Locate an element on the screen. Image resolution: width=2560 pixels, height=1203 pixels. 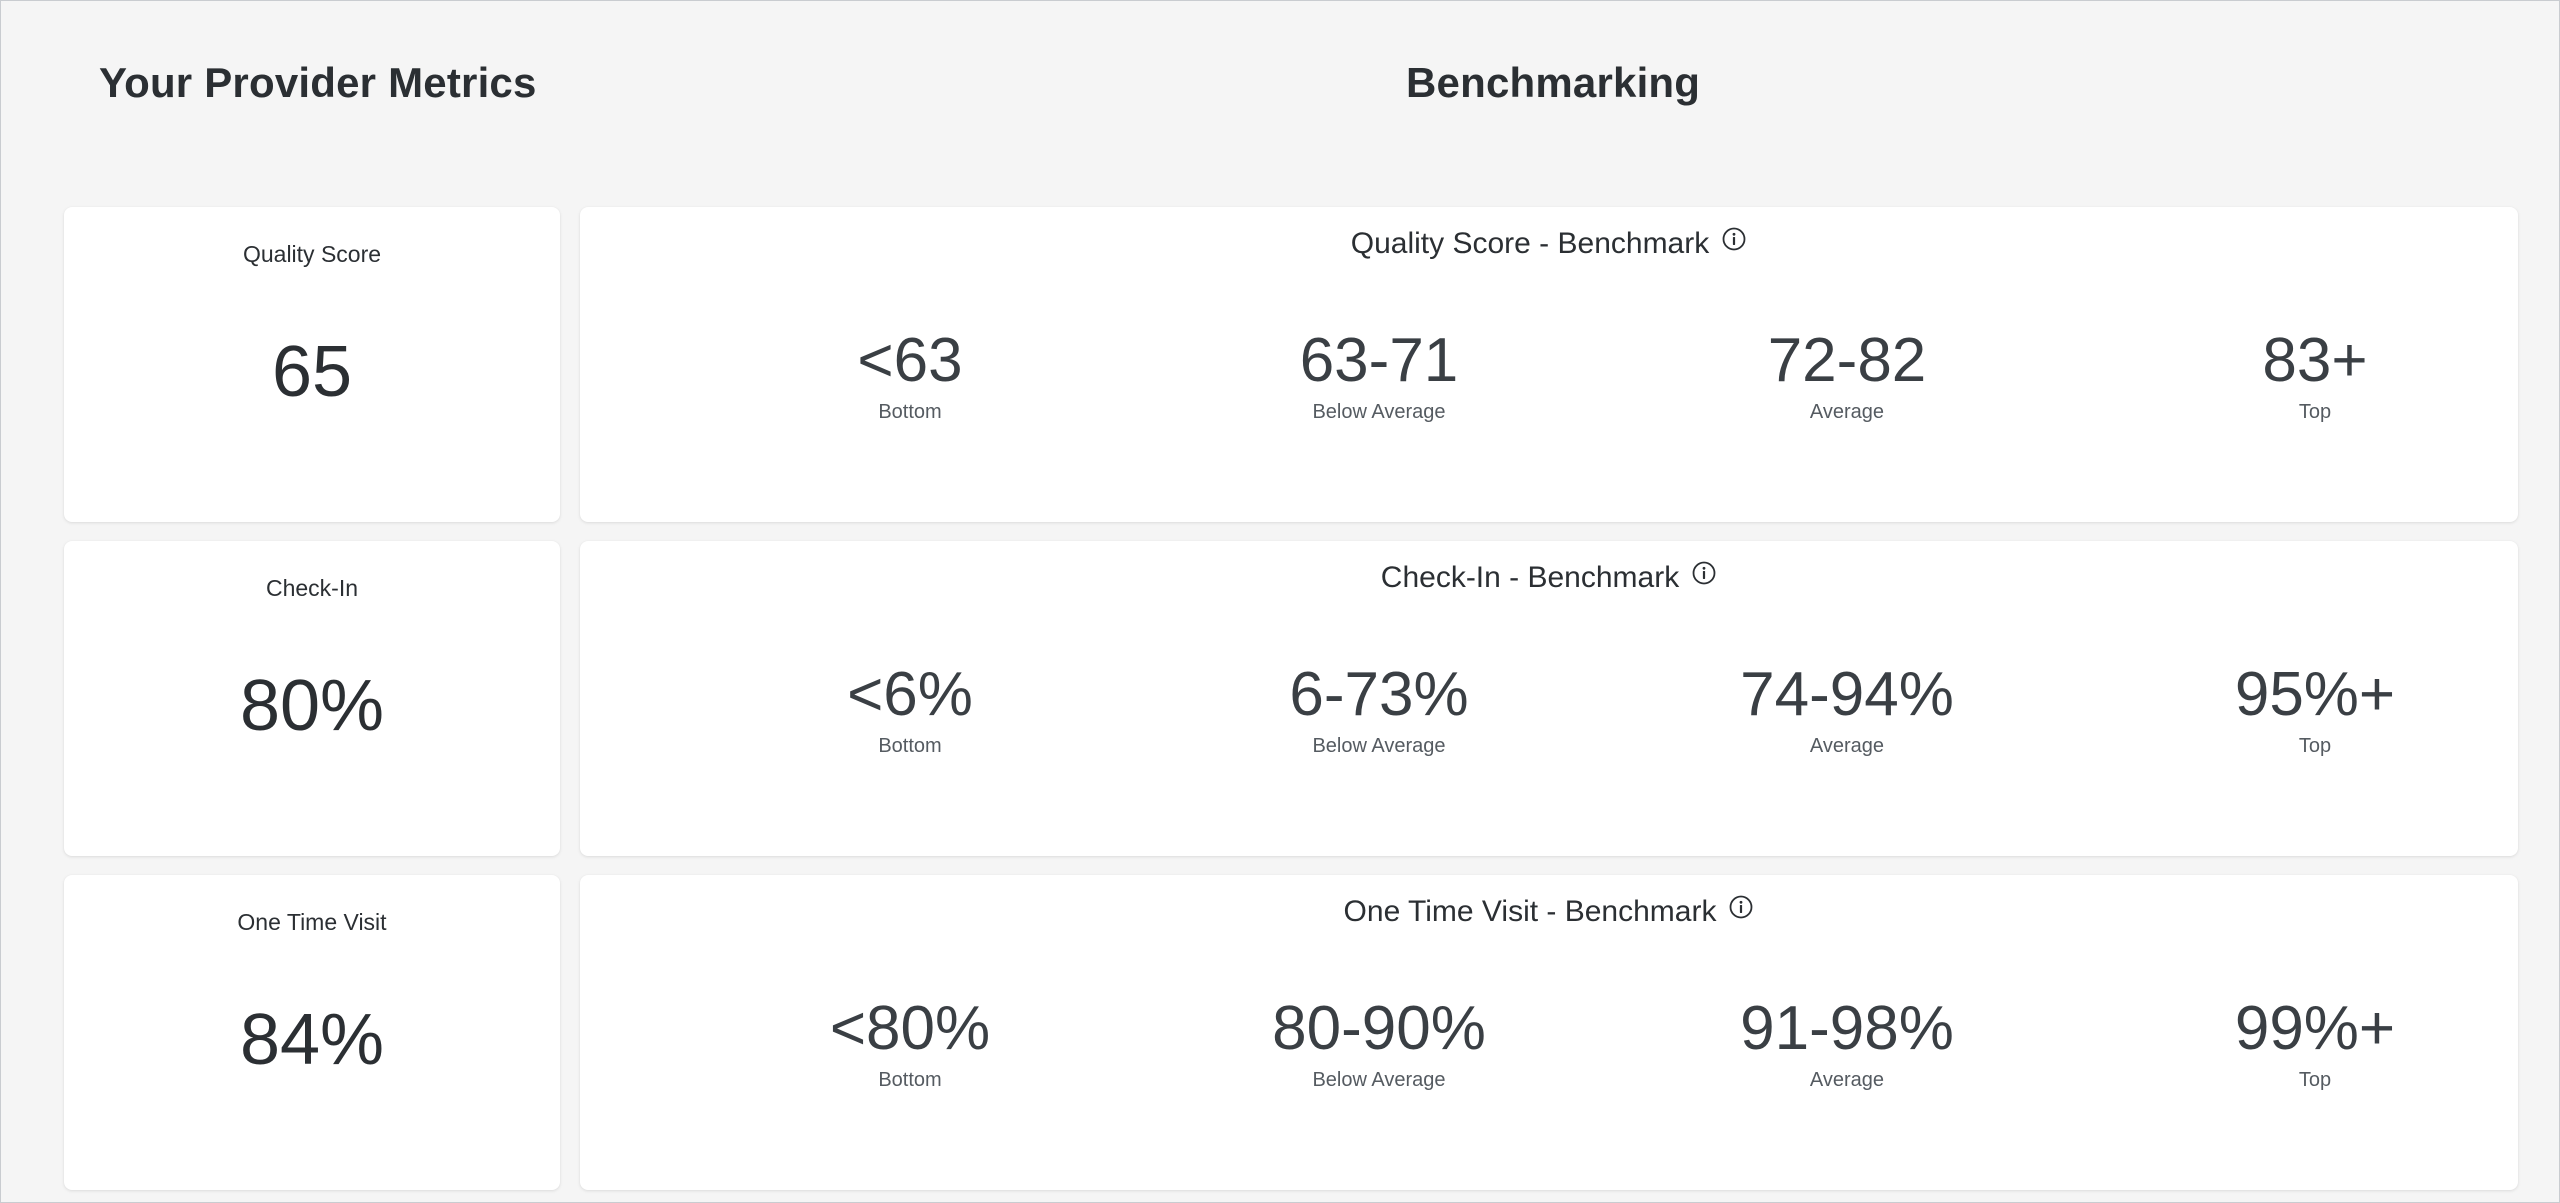
tier-range: 83+ is located at coordinates (2315, 360).